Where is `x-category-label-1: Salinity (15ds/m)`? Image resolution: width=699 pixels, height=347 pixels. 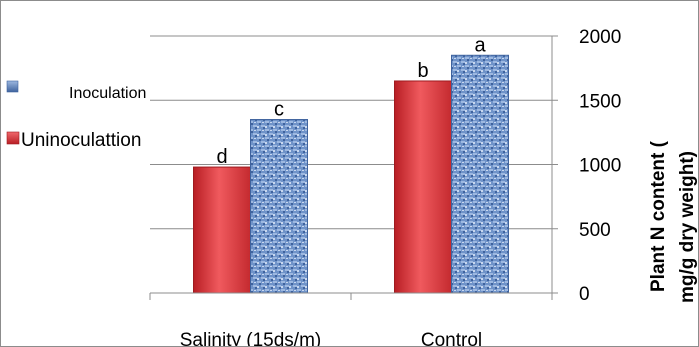
x-category-label-1: Salinity (15ds/m) is located at coordinates (251, 338).